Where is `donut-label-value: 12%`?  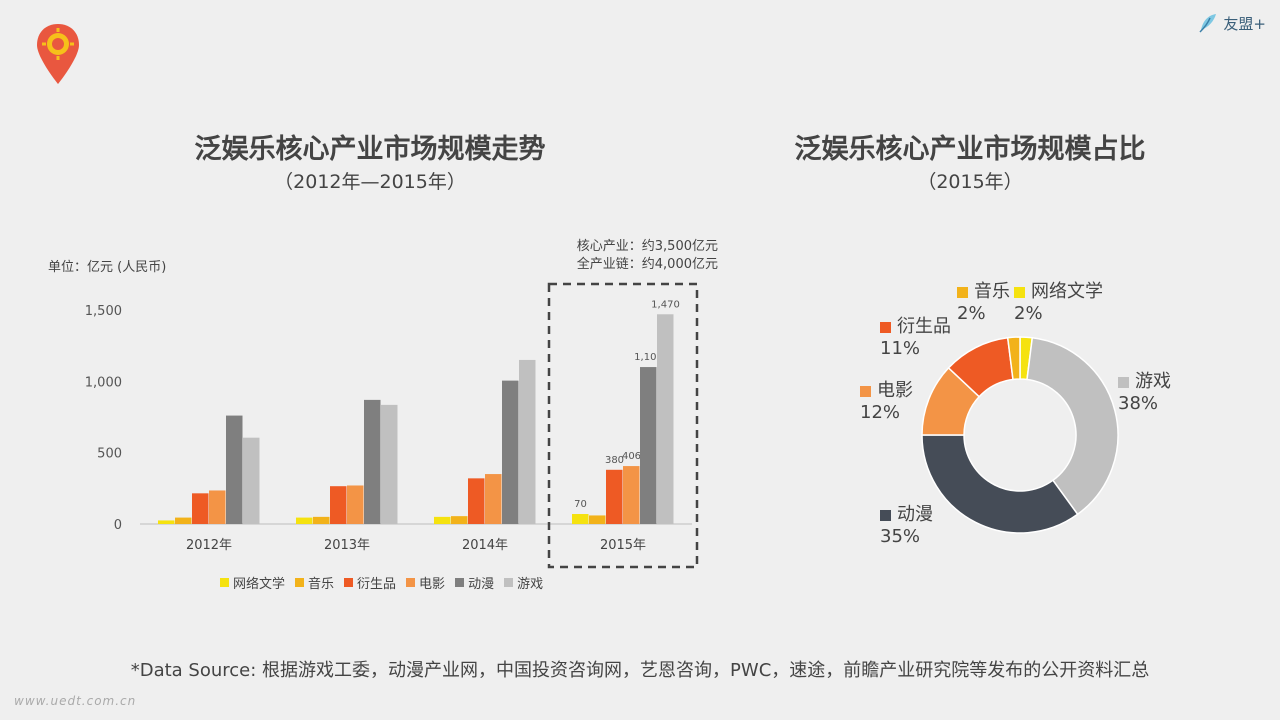 donut-label-value: 12% is located at coordinates (880, 412).